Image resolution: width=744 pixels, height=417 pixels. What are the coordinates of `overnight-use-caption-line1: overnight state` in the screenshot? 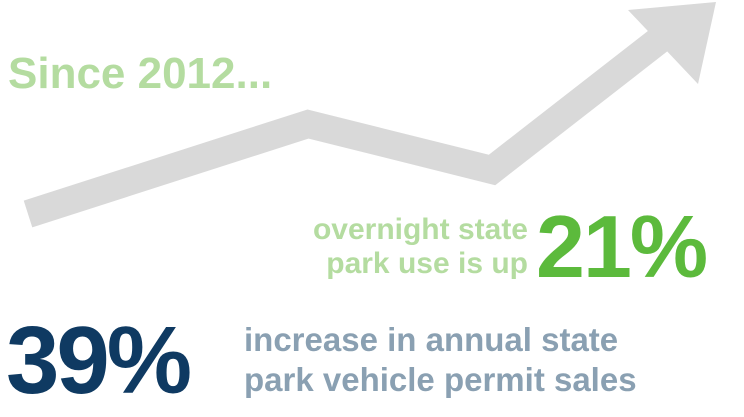 It's located at (420, 229).